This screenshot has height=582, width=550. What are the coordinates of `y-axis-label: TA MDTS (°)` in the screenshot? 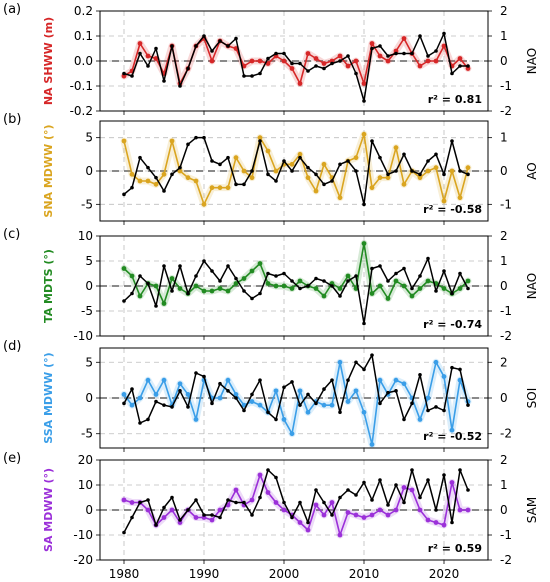 It's located at (48, 286).